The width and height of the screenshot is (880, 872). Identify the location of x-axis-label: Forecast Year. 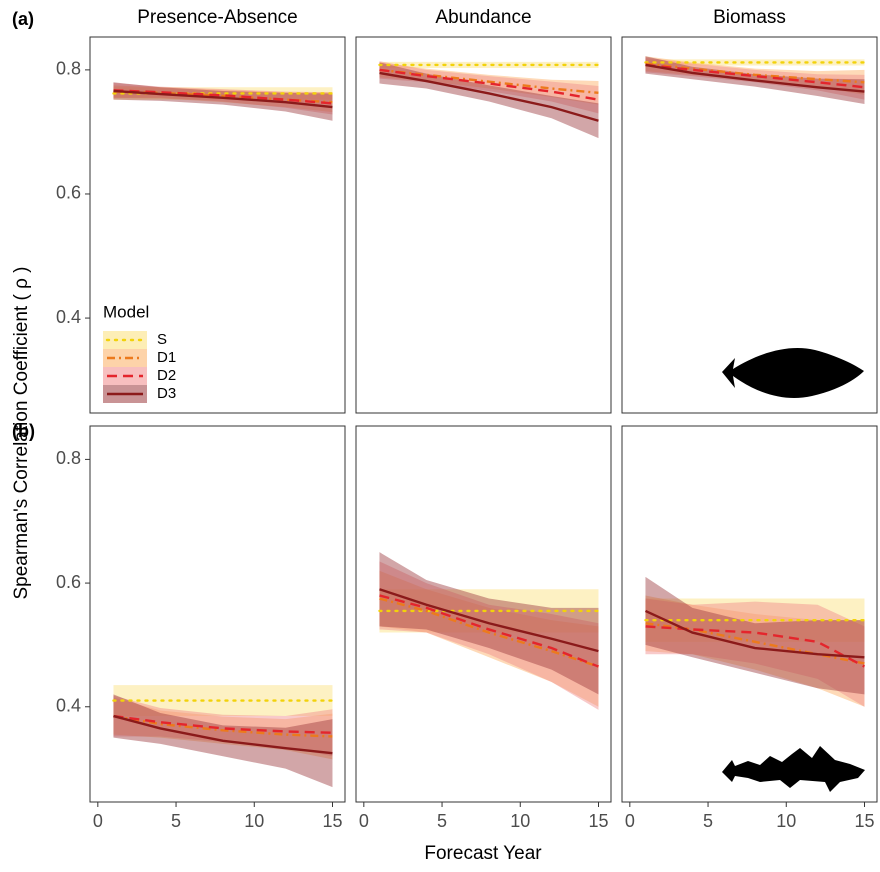
(483, 853).